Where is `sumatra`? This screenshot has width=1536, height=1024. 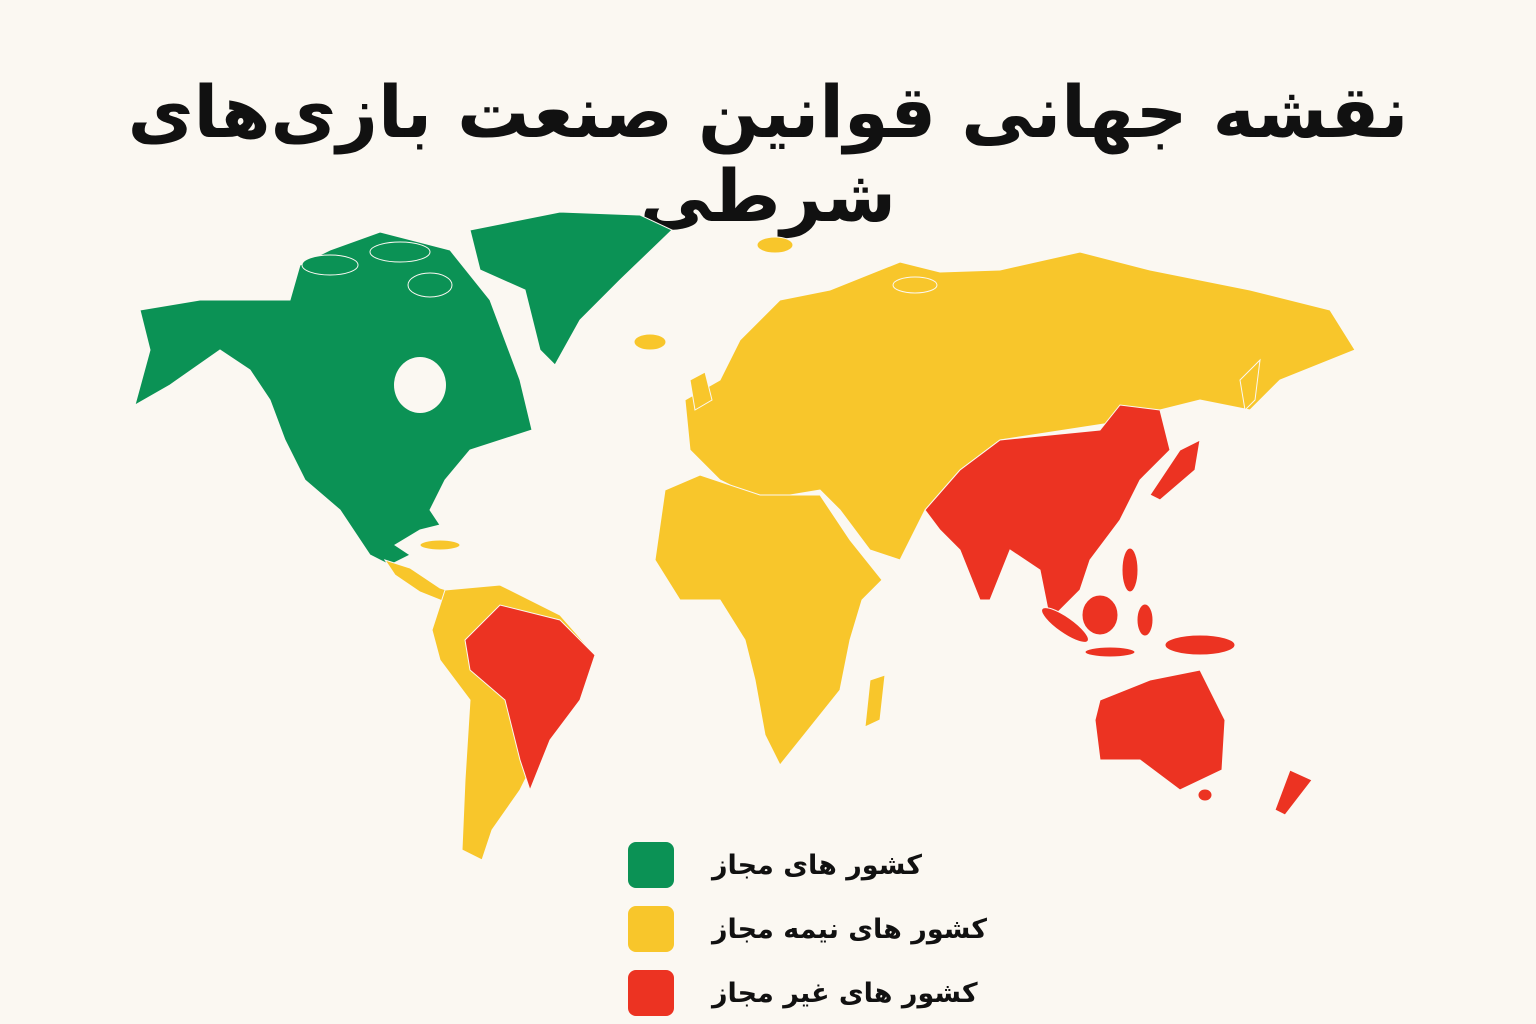
sumatra is located at coordinates (1065, 625).